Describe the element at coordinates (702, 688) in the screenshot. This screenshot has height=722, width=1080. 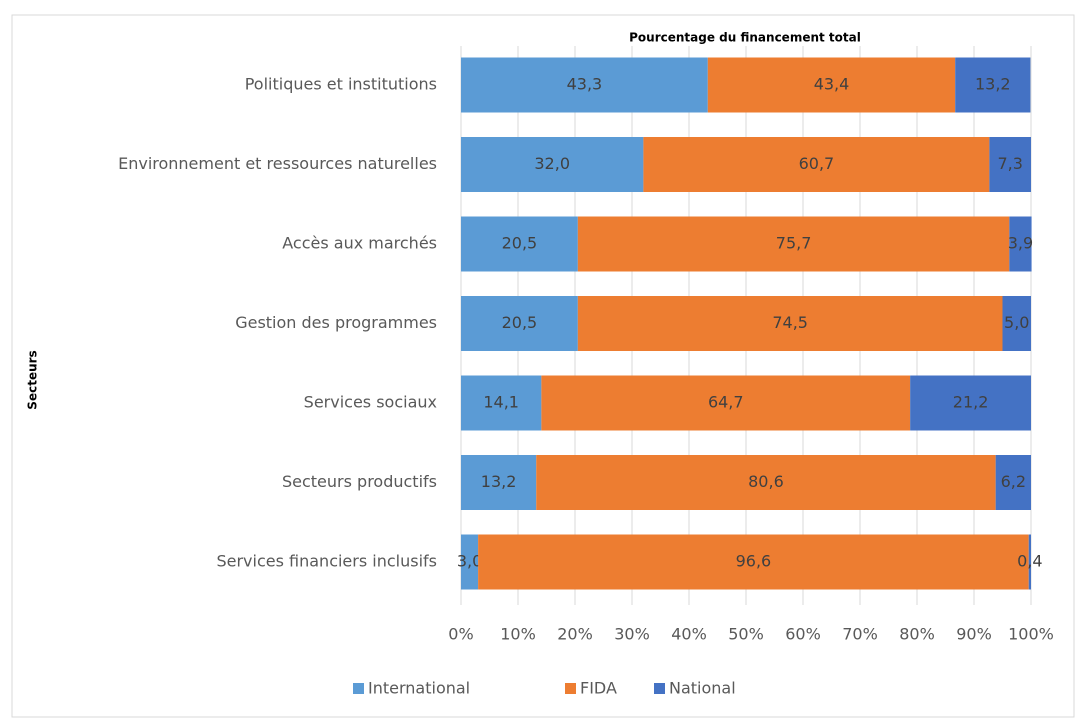
I see `legend-label: National` at that location.